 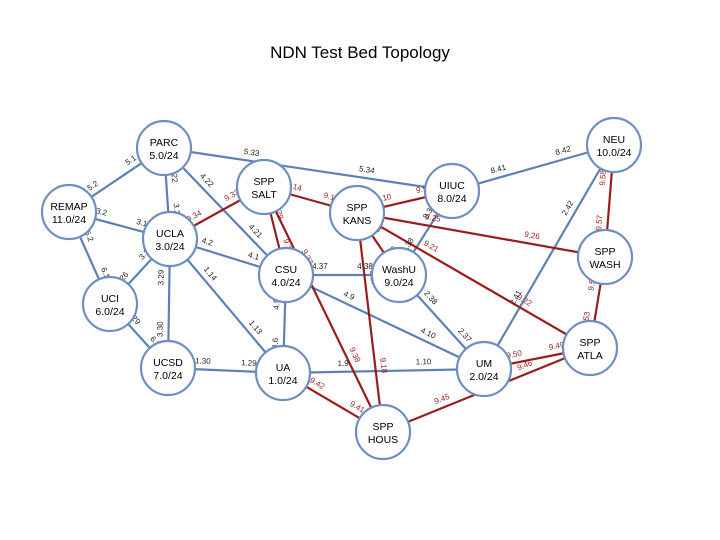 I want to click on node-label: 7.0/24, so click(x=167, y=376).